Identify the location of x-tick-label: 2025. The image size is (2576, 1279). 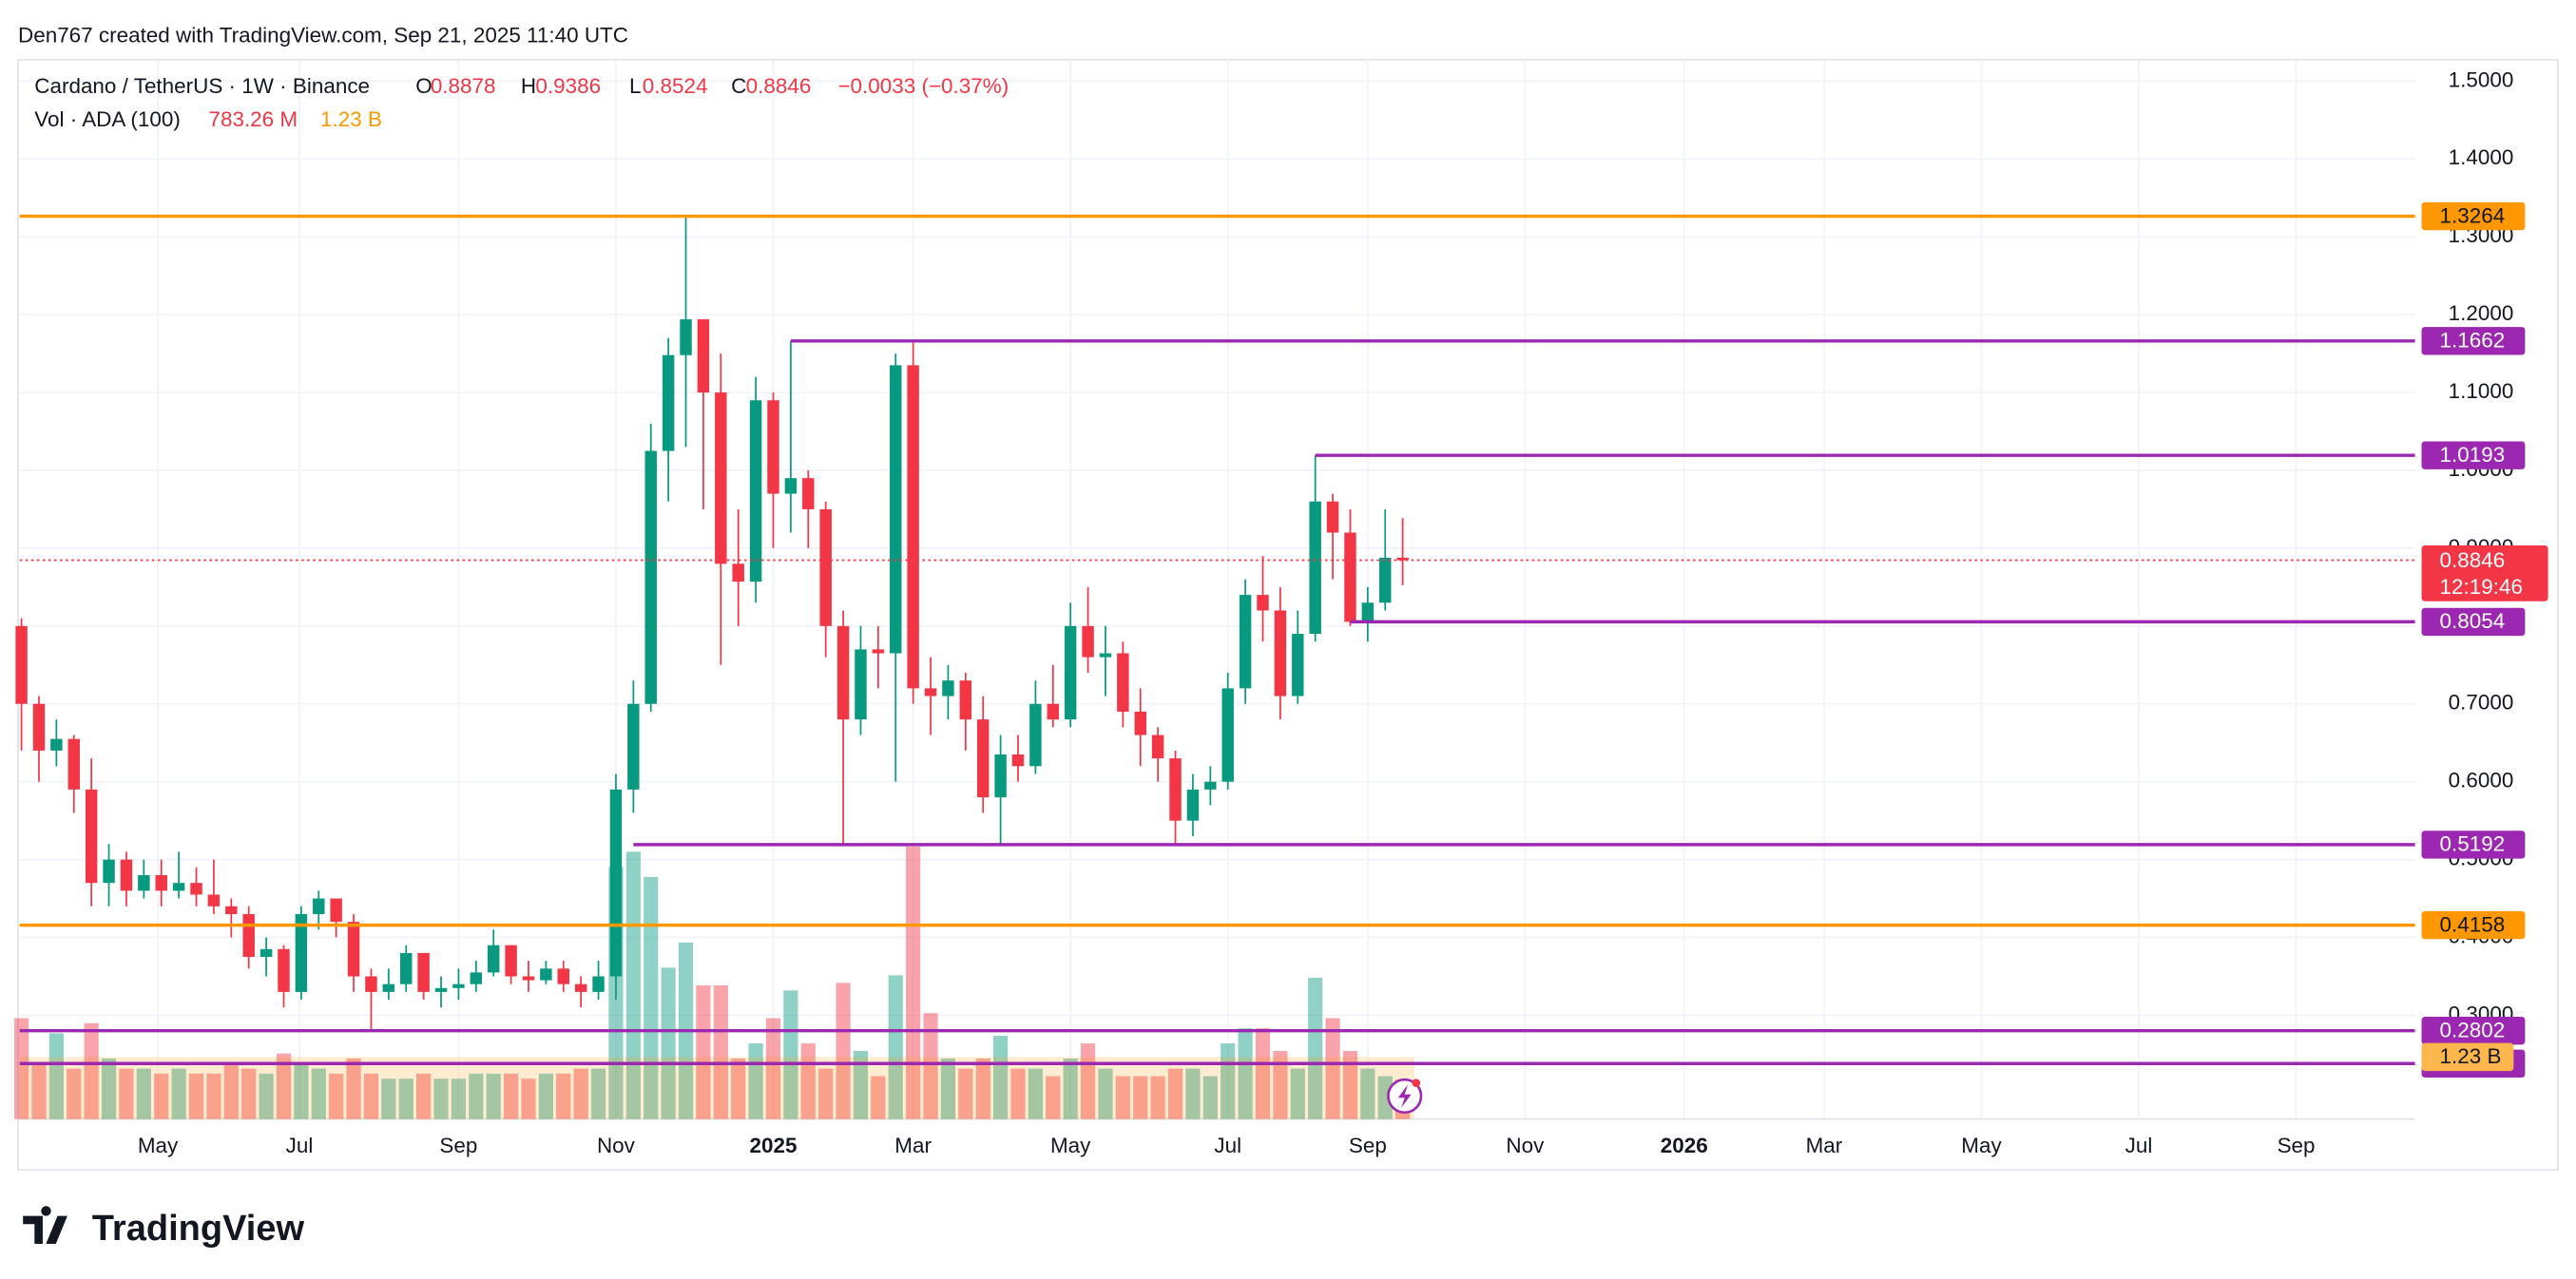
(774, 1145).